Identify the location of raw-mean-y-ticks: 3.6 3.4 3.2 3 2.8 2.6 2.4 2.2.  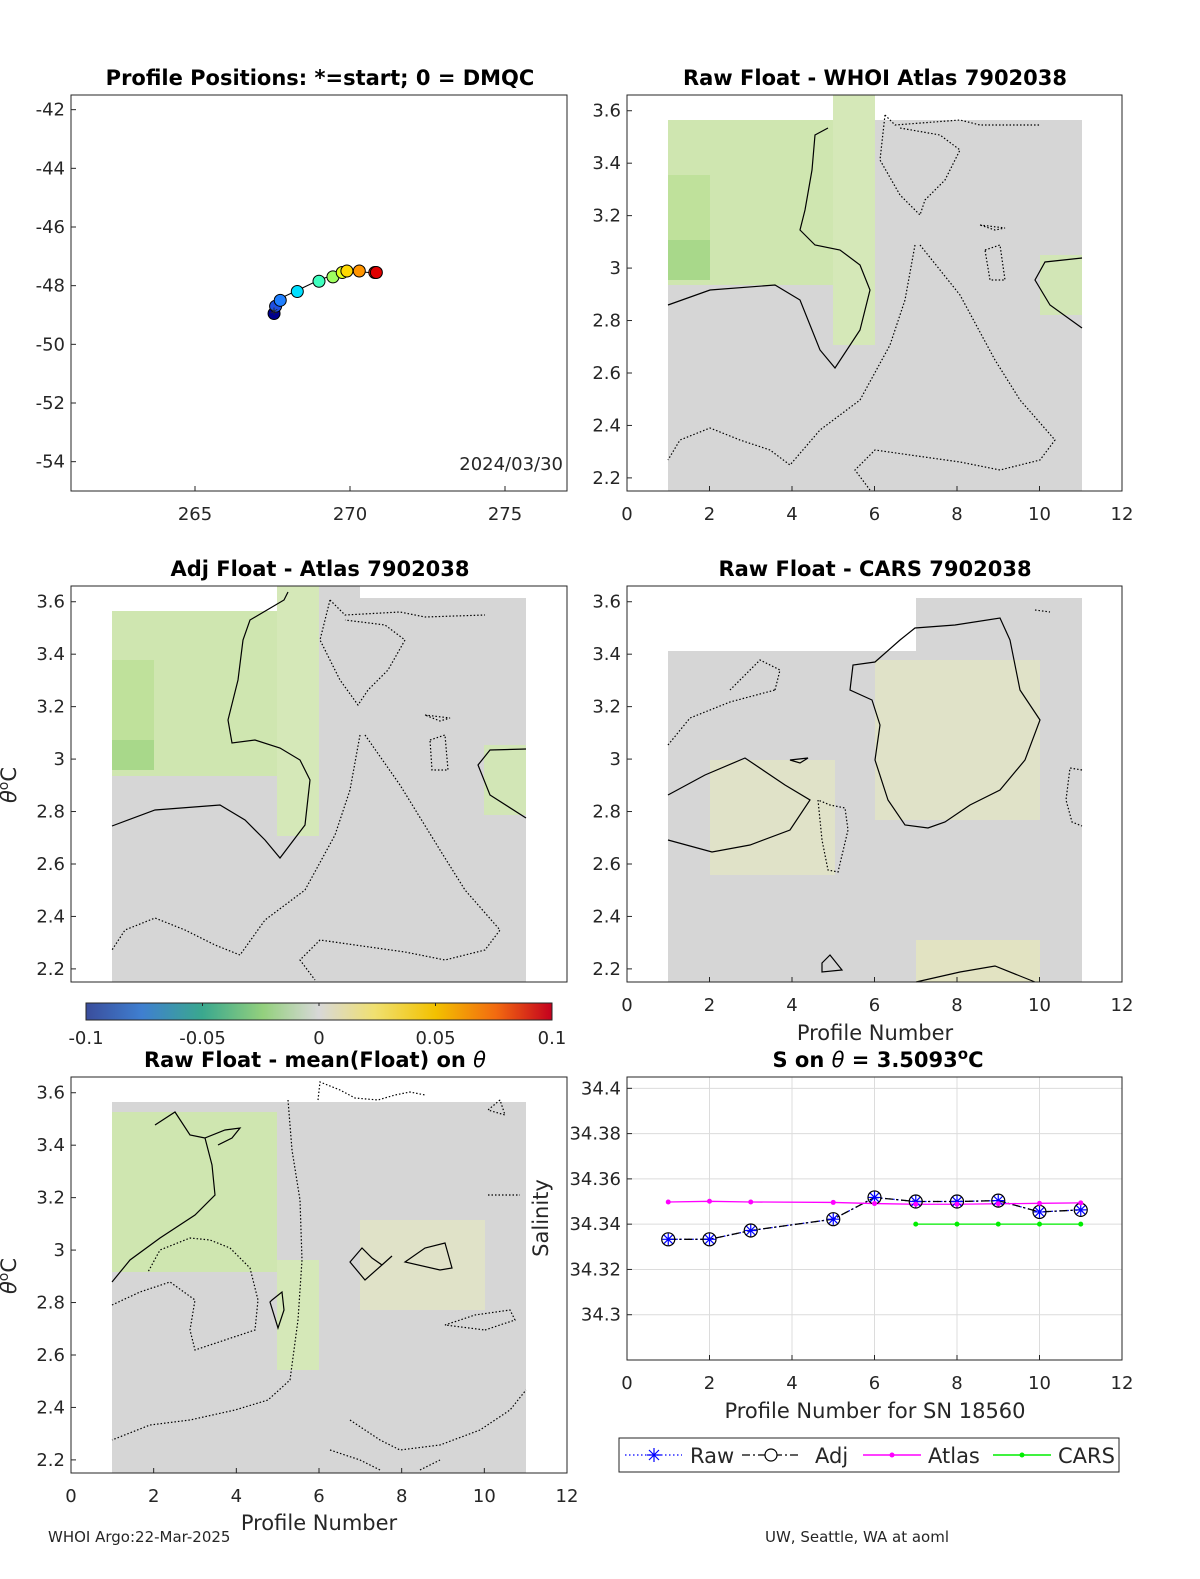
(56, 1277).